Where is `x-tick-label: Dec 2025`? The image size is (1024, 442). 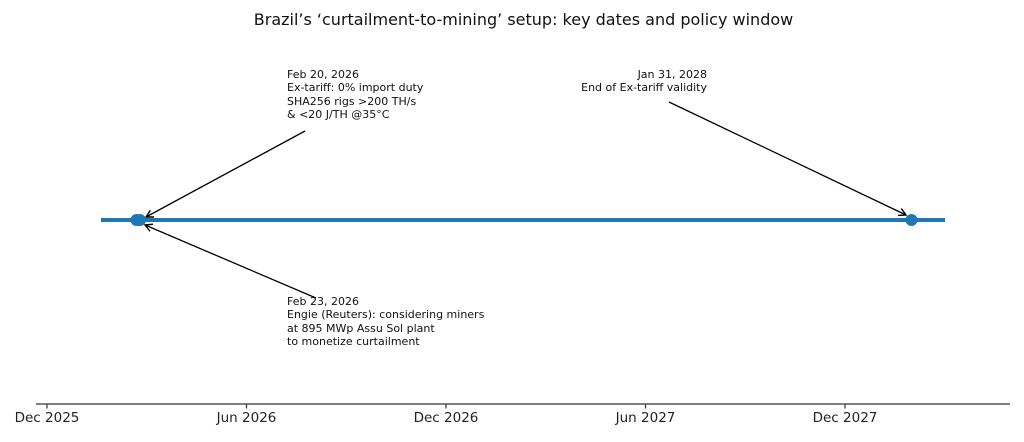 x-tick-label: Dec 2025 is located at coordinates (47, 418).